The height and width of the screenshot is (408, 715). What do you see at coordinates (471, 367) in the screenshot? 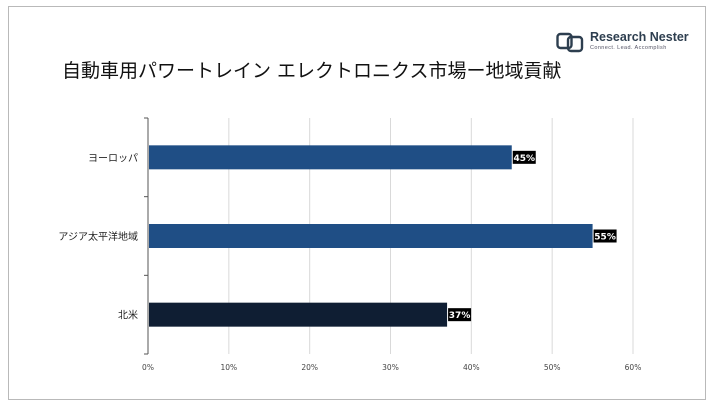
I see `x-tick-label: 40%` at bounding box center [471, 367].